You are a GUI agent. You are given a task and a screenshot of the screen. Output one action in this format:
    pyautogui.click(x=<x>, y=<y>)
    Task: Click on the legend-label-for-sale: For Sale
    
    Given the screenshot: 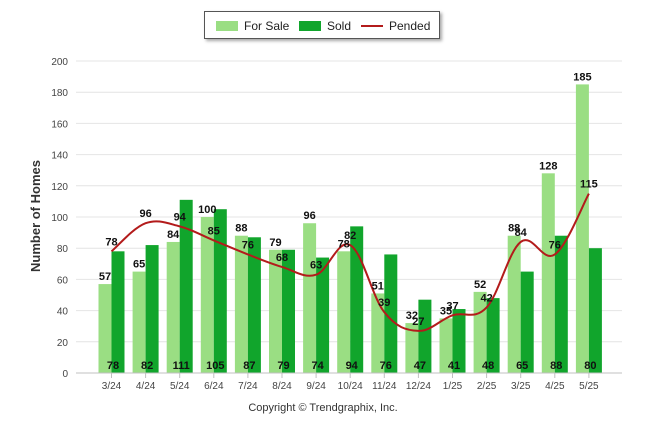 What is the action you would take?
    pyautogui.click(x=267, y=26)
    